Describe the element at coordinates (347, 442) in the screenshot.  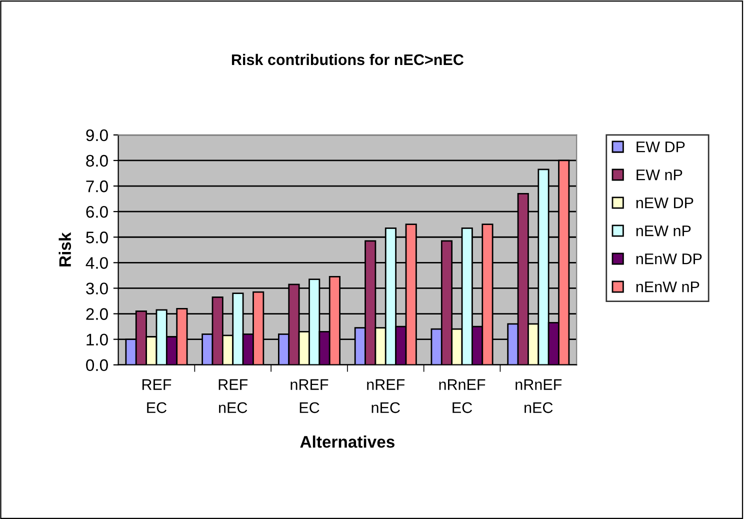
I see `x-axis-title: Alternatives` at that location.